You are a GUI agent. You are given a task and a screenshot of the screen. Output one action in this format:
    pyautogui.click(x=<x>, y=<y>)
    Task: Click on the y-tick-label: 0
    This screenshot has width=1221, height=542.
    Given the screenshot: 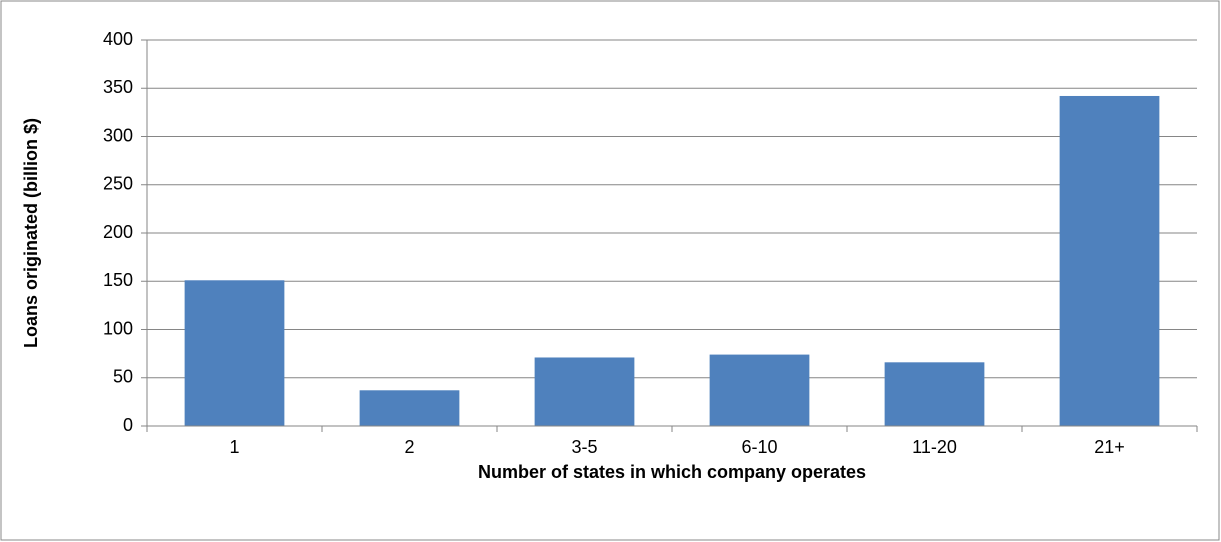 What is the action you would take?
    pyautogui.click(x=128, y=425)
    